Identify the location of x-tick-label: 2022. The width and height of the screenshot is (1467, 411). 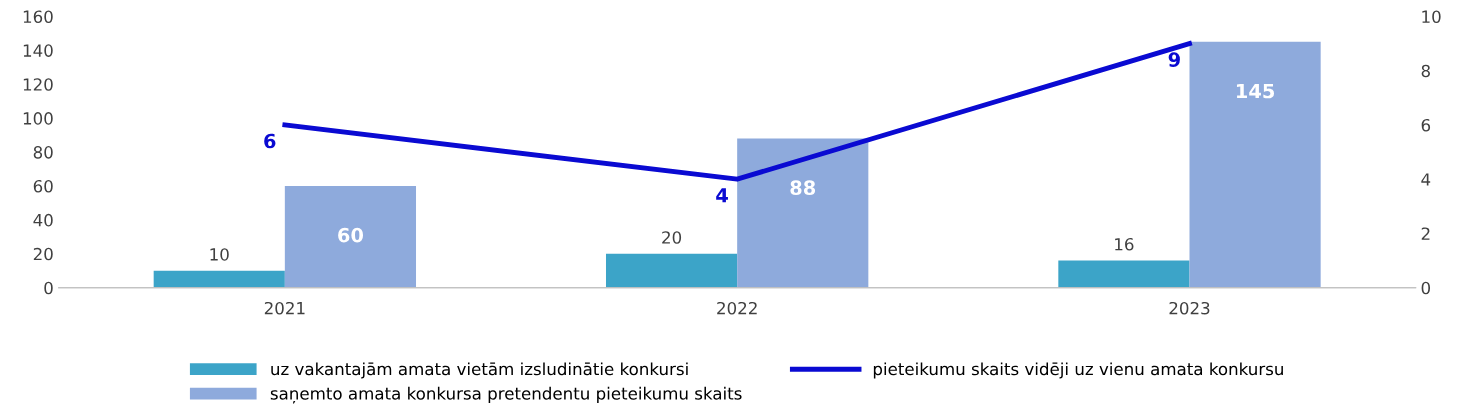
(737, 308).